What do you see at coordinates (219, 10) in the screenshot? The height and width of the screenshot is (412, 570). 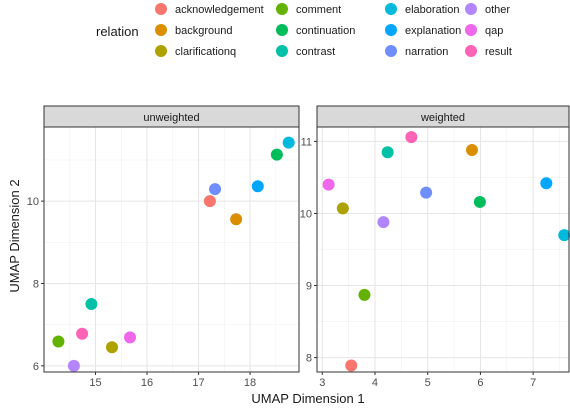 I see `legend-label-acknowledgement: acknowledgement` at bounding box center [219, 10].